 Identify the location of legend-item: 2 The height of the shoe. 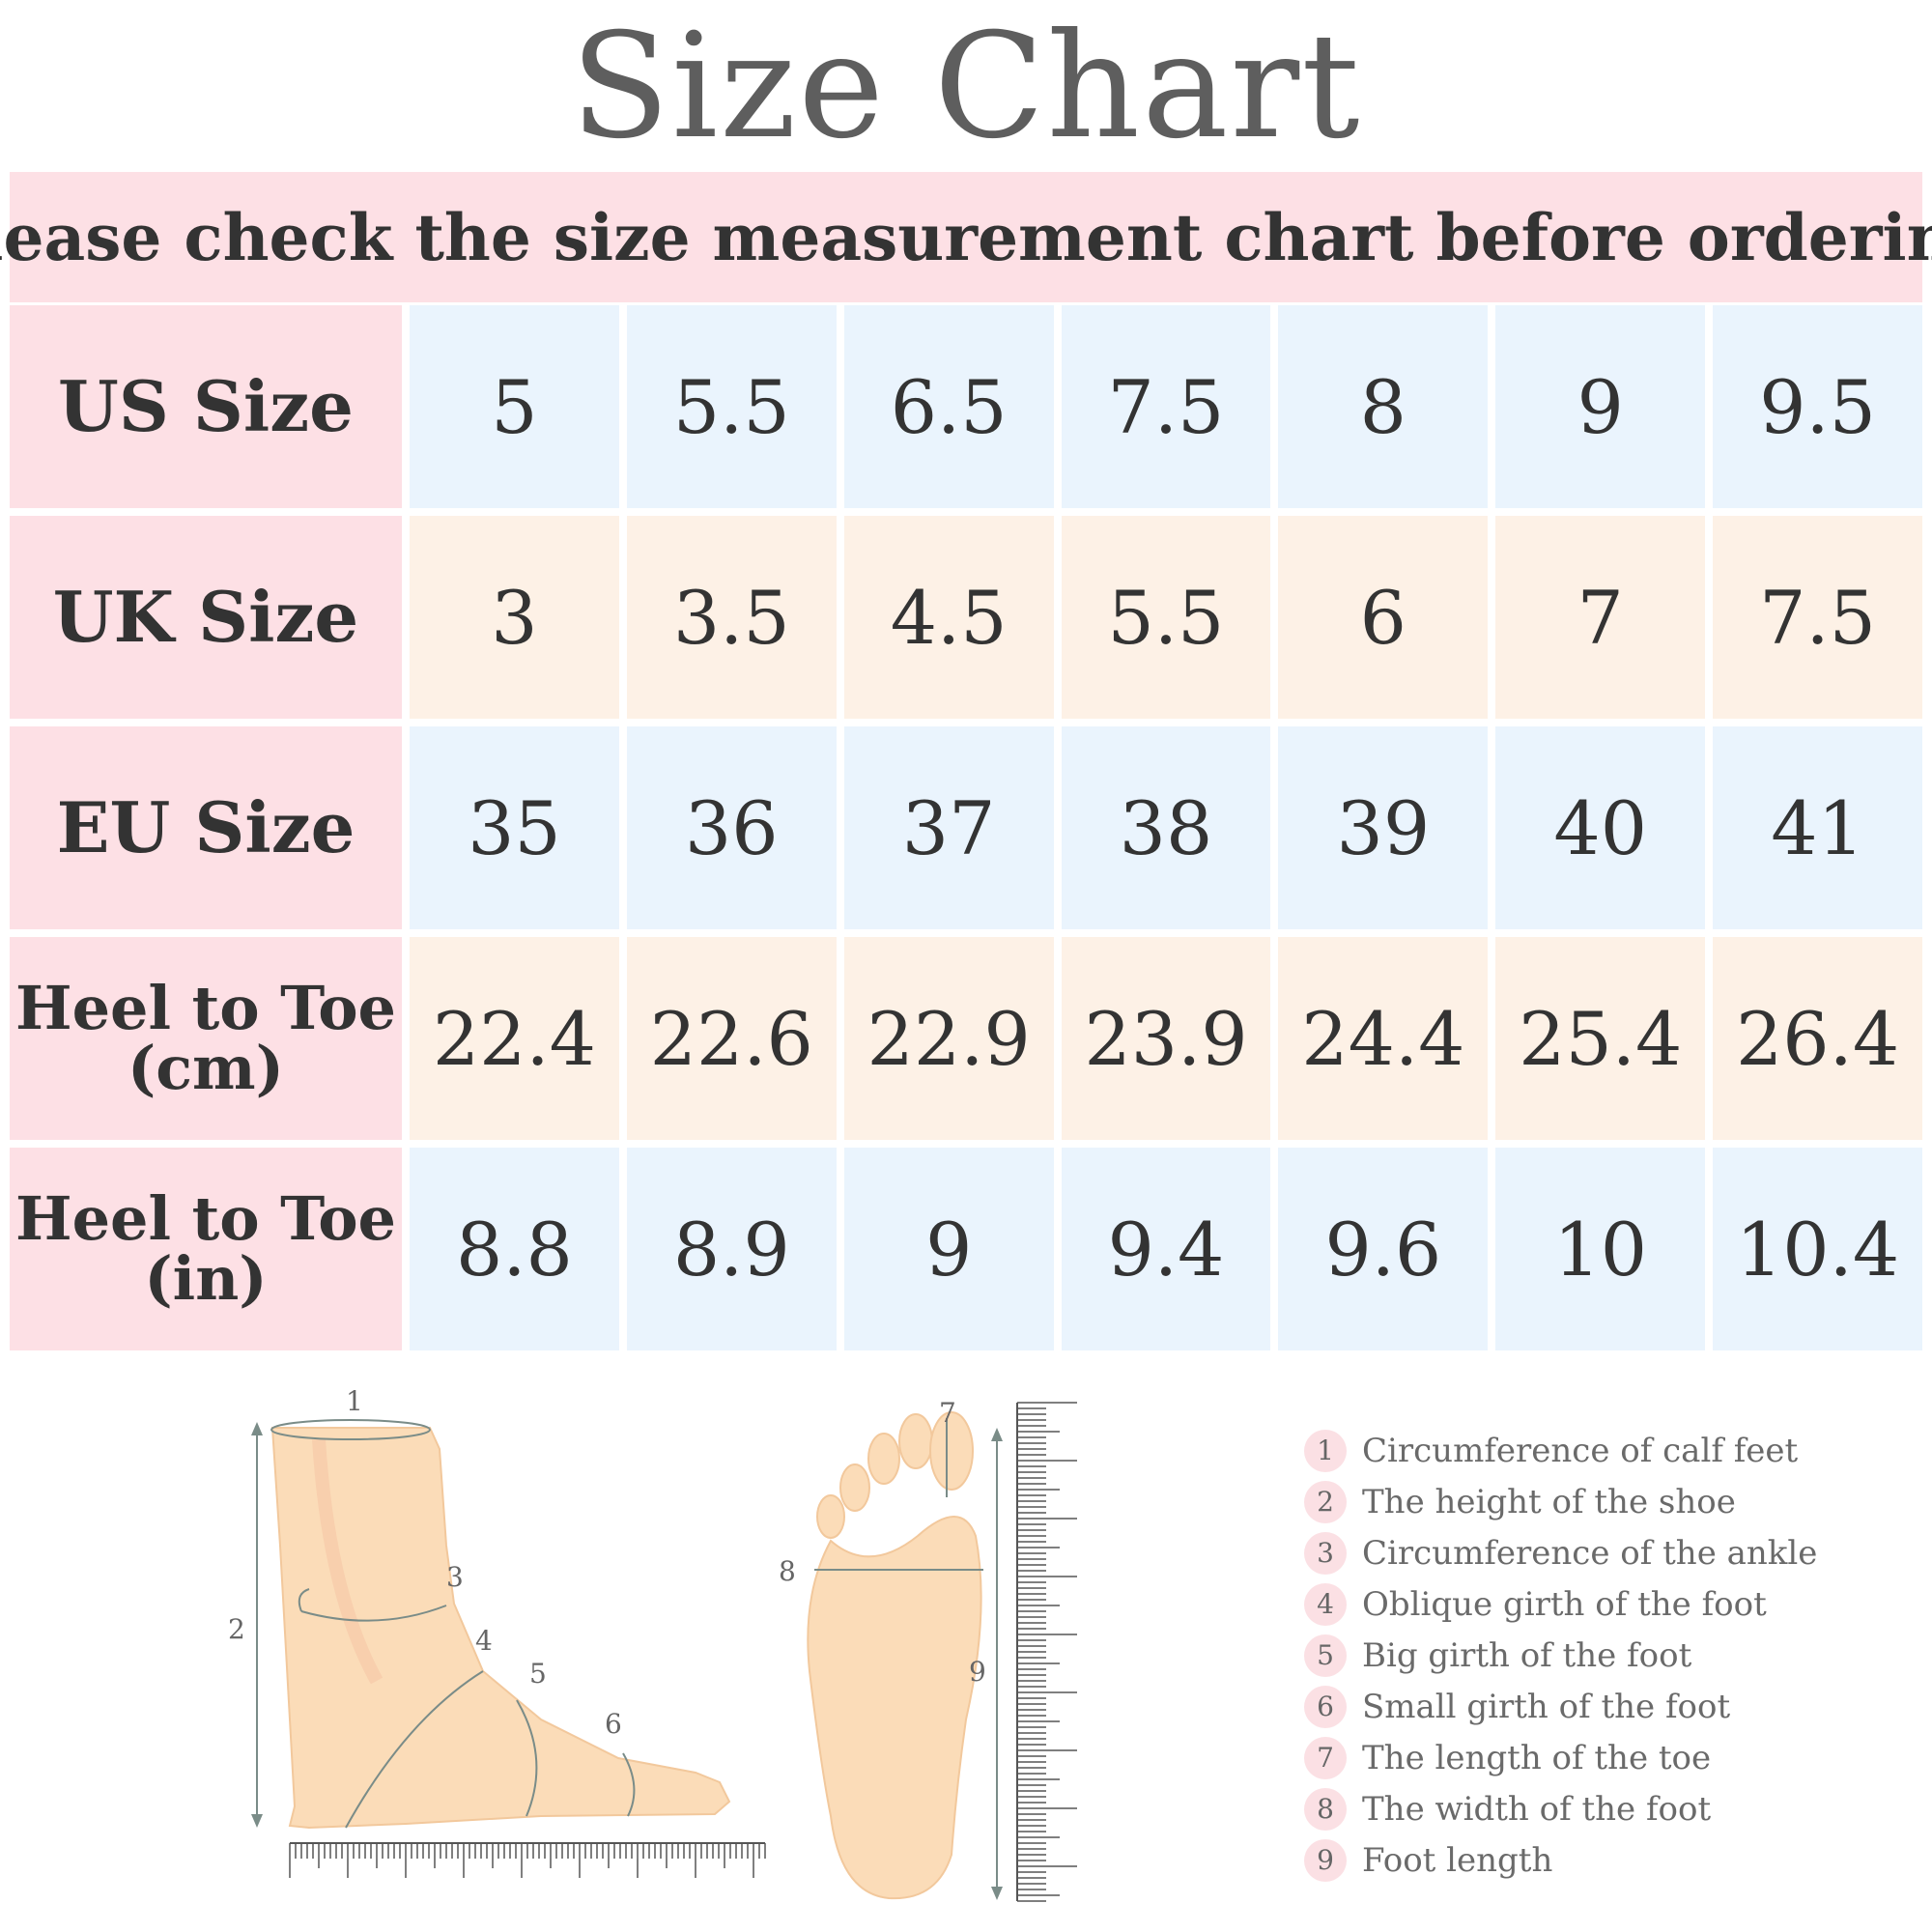
(1603, 1501).